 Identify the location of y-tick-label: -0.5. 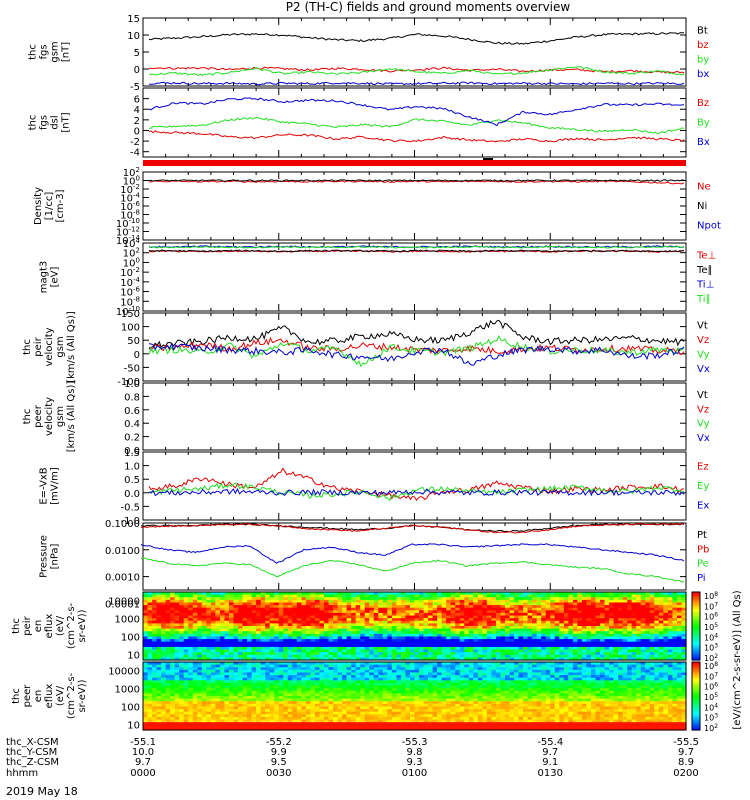
(130, 507).